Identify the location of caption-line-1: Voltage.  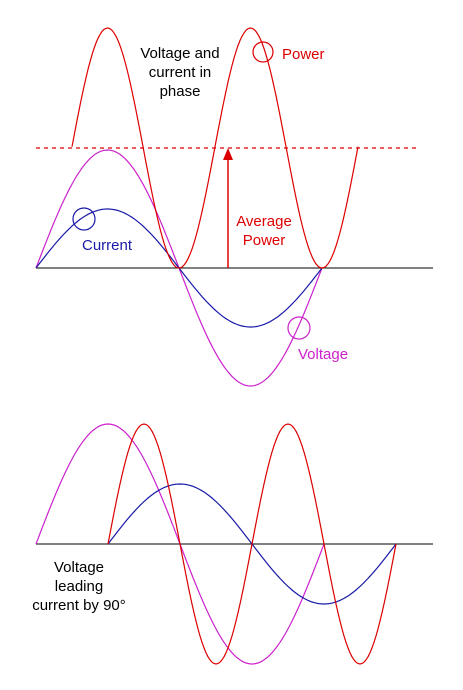
(79, 567).